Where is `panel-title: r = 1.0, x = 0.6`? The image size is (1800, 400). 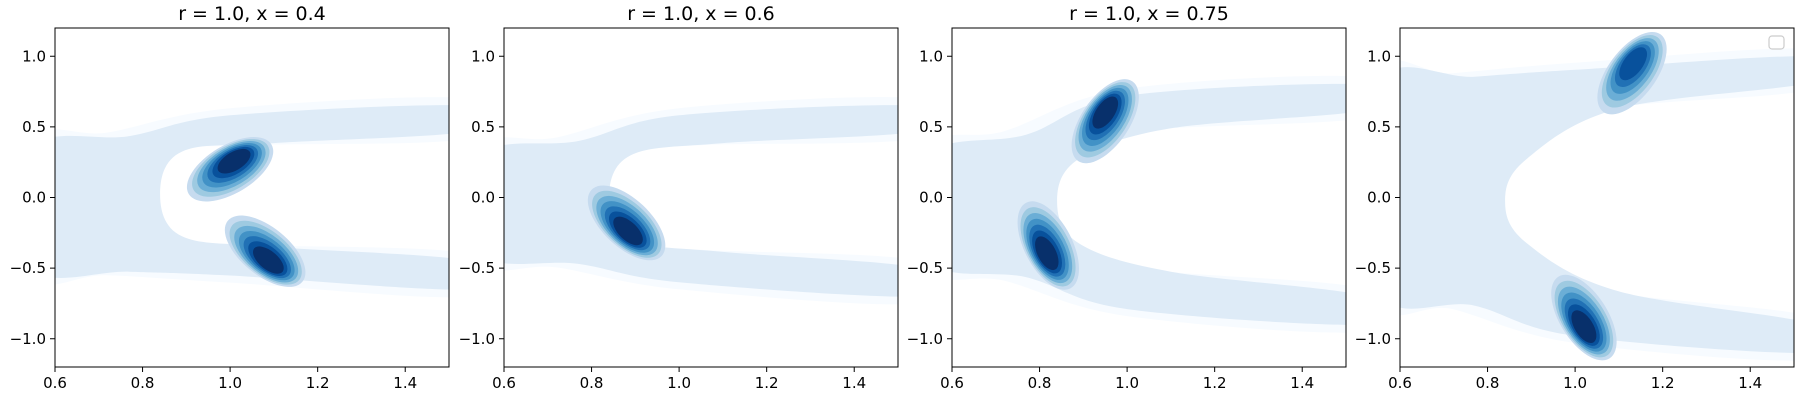 panel-title: r = 1.0, x = 0.6 is located at coordinates (701, 14).